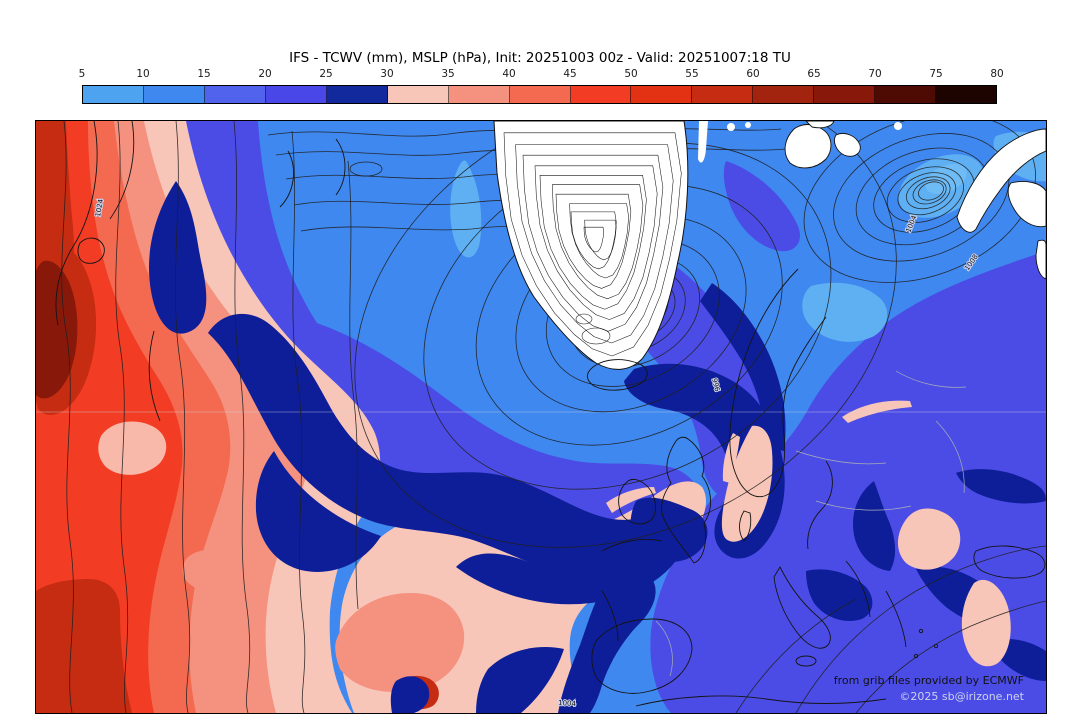 Image resolution: width=1080 pixels, height=718 pixels. What do you see at coordinates (1001, 204) in the screenshot?
I see `novaya-zemlya-islands` at bounding box center [1001, 204].